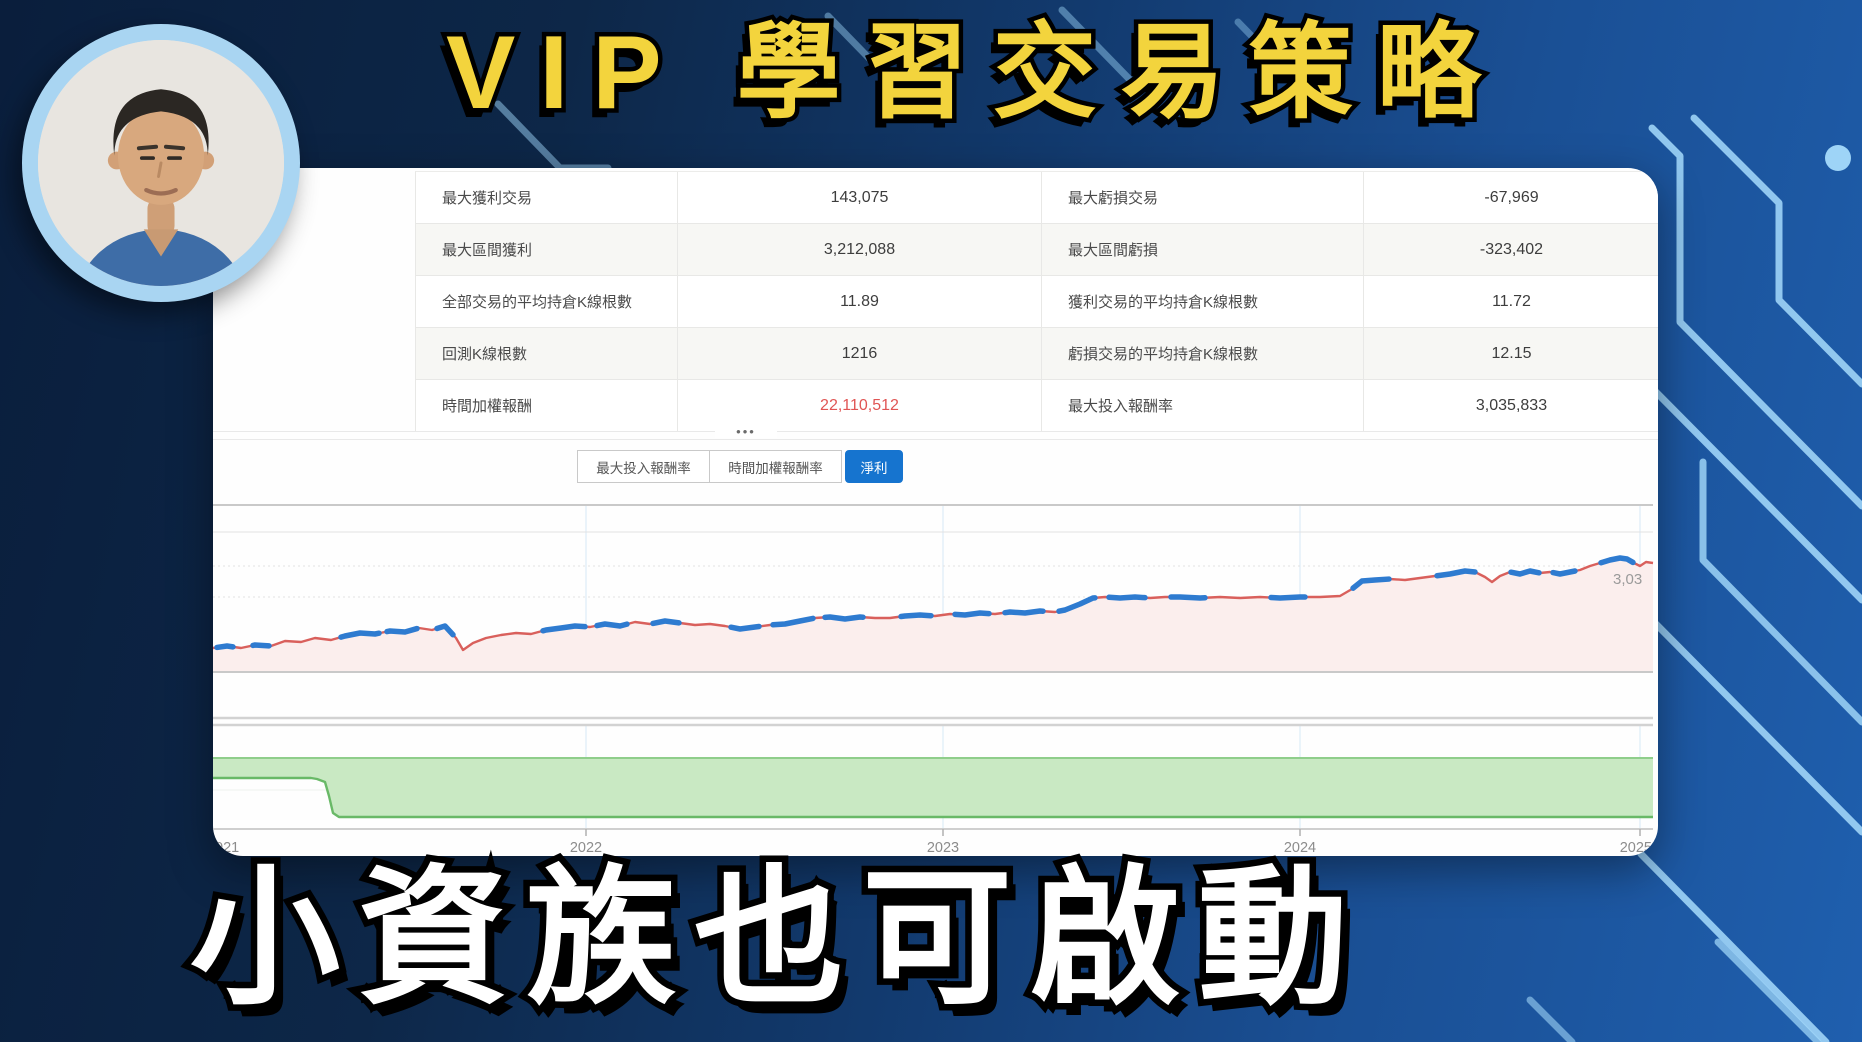  Describe the element at coordinates (1202, 354) in the screenshot. I see `stat-label: 虧損交易的平均持倉K線根數` at that location.